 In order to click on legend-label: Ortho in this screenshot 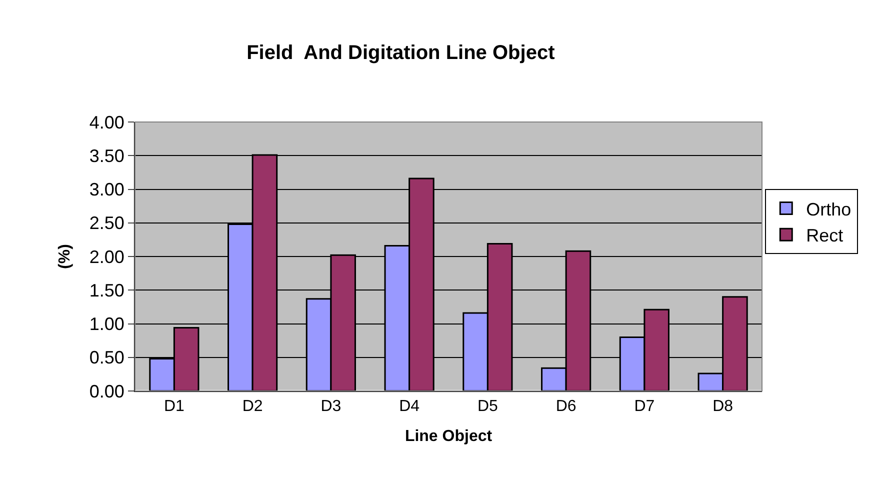, I will do `click(829, 209)`.